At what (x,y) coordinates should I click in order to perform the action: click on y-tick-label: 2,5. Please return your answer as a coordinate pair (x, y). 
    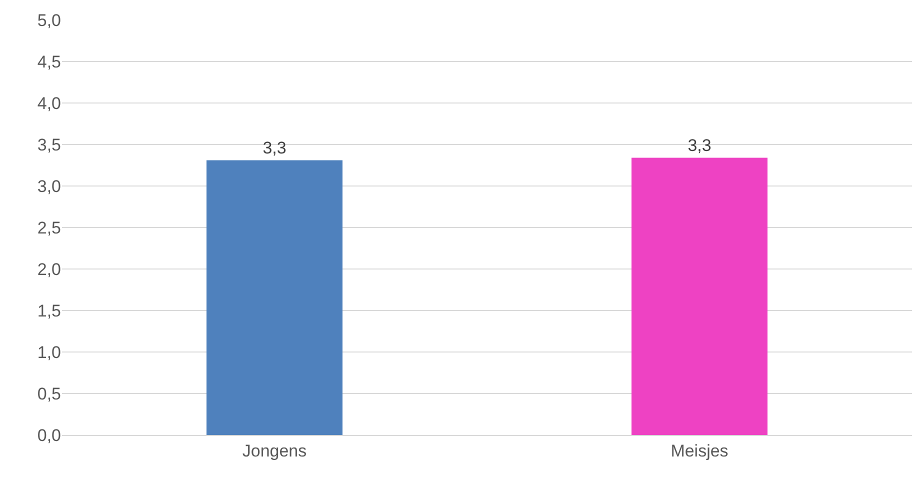
    Looking at the image, I should click on (49, 228).